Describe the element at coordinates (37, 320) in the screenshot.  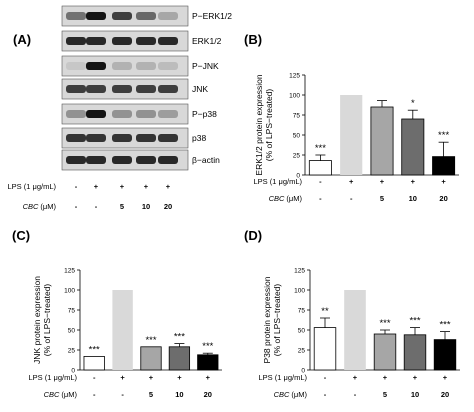
I see `y-axis-label: JNK protein expression` at that location.